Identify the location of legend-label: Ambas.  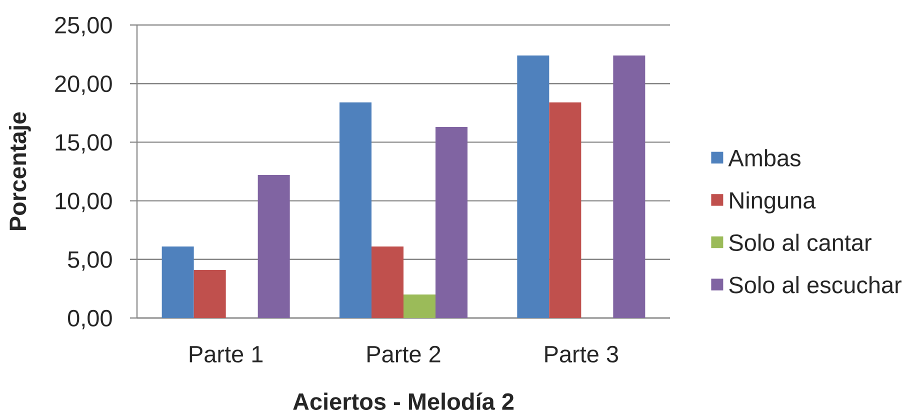
(764, 157).